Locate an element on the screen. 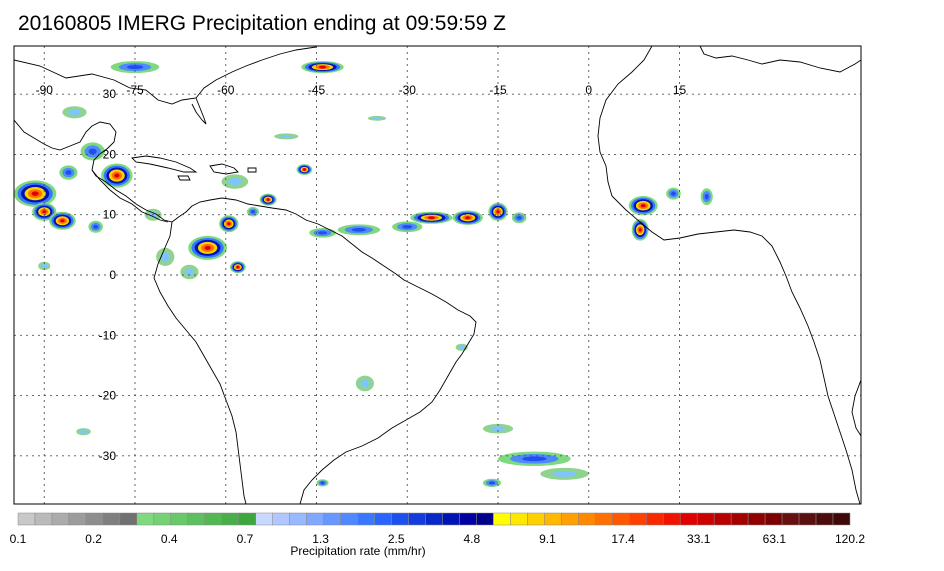 This screenshot has width=944, height=571. colorbar-tick-label: 33.1 is located at coordinates (699, 539).